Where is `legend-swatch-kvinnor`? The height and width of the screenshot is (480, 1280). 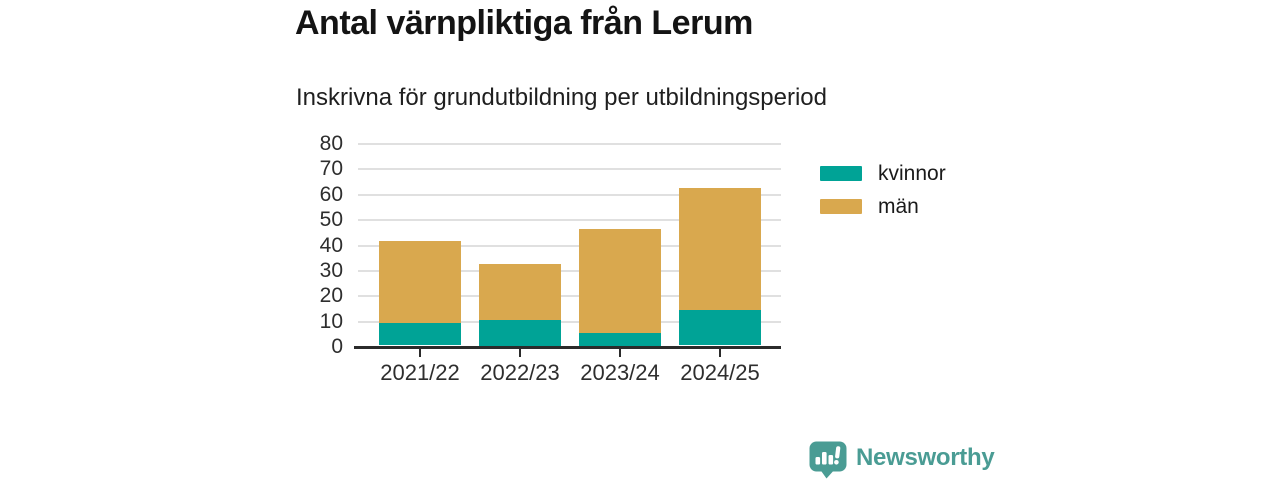
legend-swatch-kvinnor is located at coordinates (841, 173).